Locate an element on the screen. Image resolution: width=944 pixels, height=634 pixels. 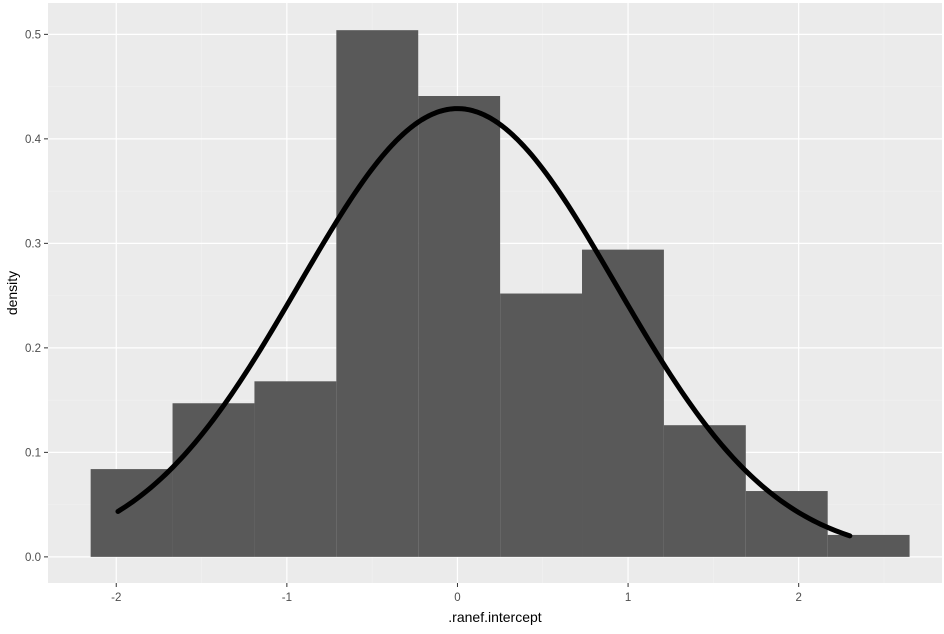
x-axis-title: .ranef.intercept is located at coordinates (494, 617).